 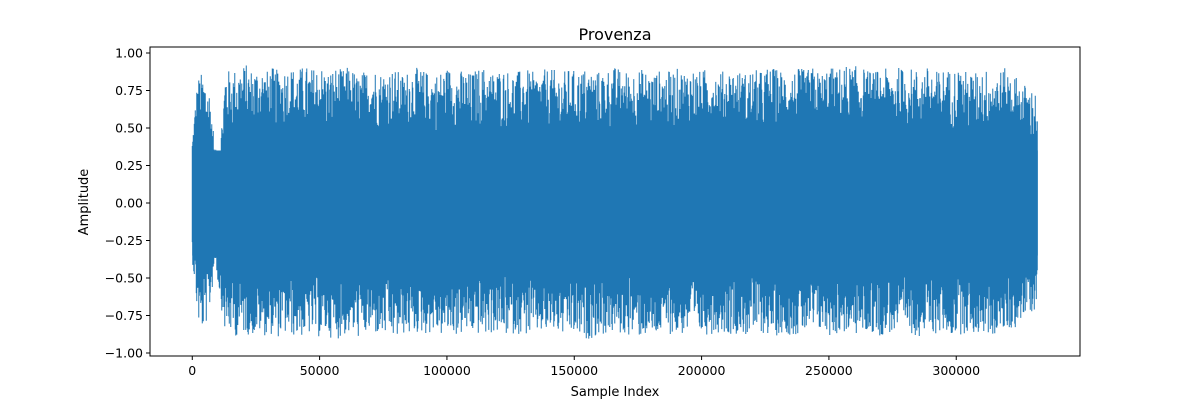 I want to click on x-tick-label: 50000, so click(x=320, y=370).